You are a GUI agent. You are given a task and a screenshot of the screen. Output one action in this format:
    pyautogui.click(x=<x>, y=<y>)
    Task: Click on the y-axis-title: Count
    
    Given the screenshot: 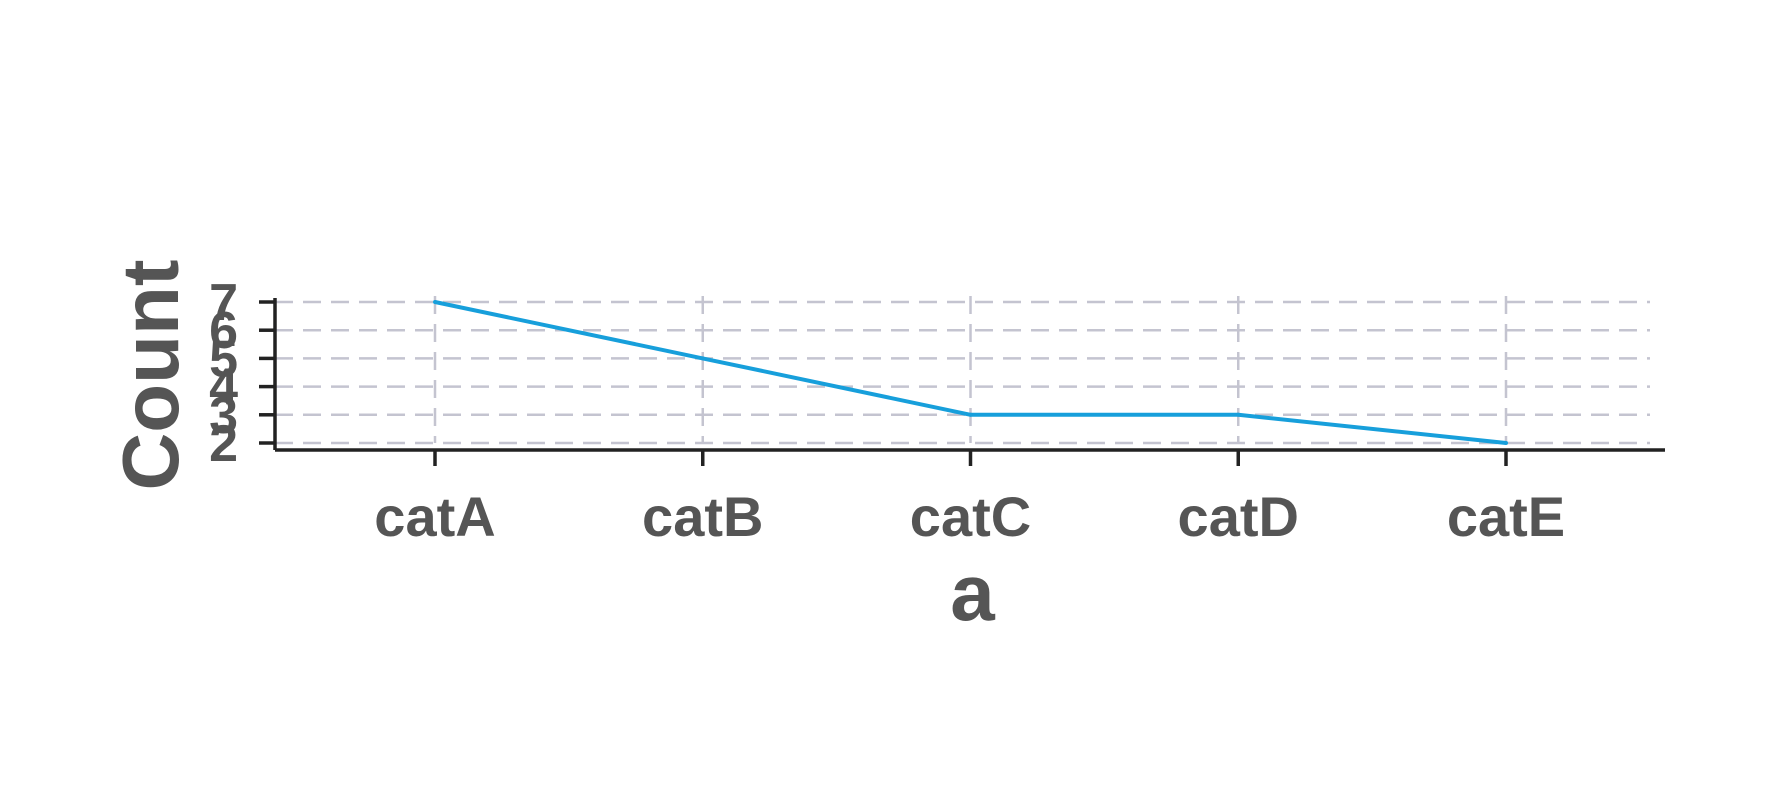 What is the action you would take?
    pyautogui.click(x=150, y=374)
    